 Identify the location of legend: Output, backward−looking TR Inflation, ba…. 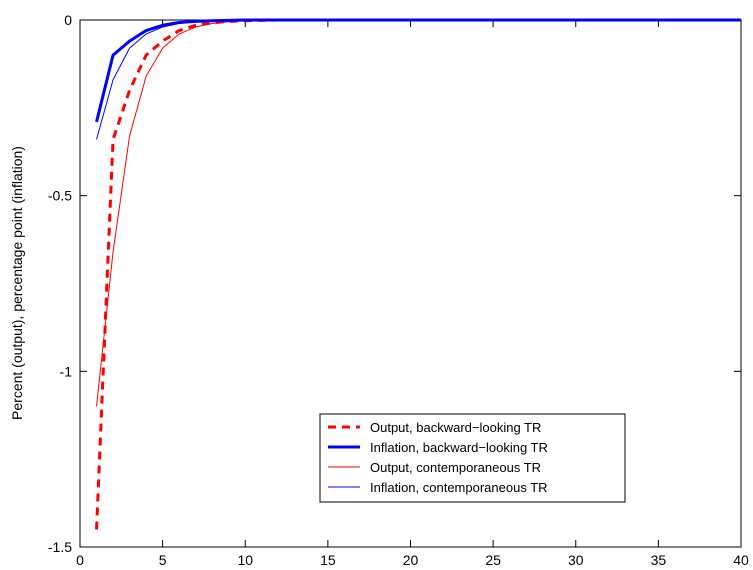
(472, 458).